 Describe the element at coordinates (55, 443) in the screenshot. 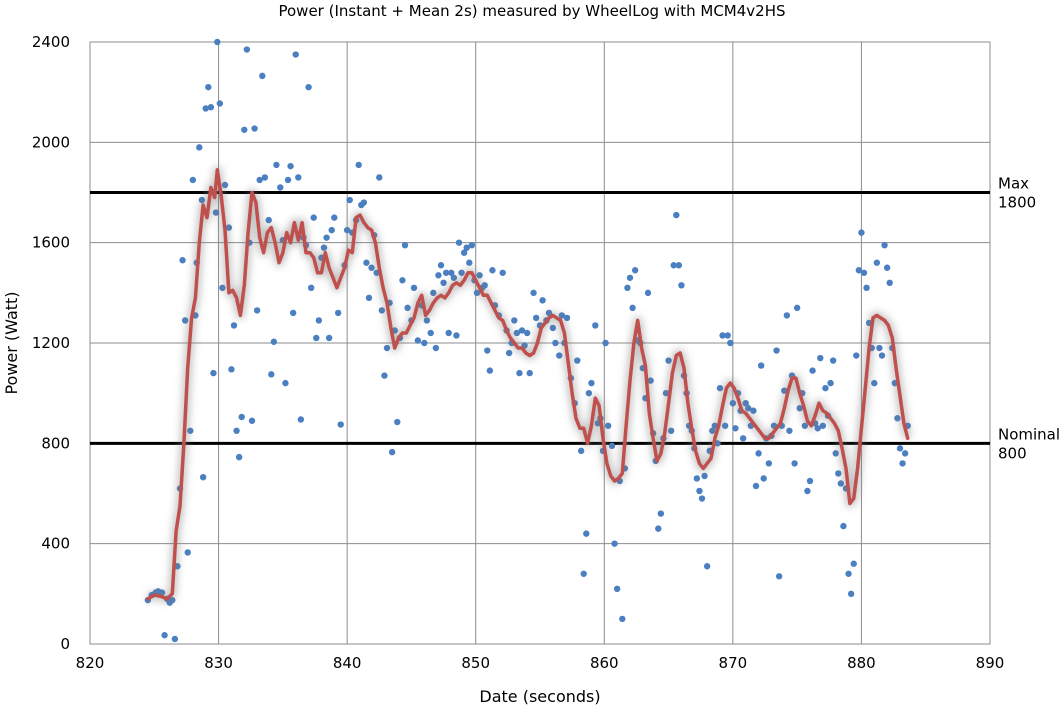

I see `y-tick-label: 800` at that location.